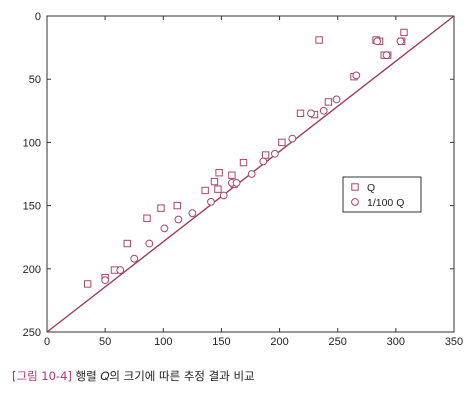 The height and width of the screenshot is (400, 469). What do you see at coordinates (35, 80) in the screenshot?
I see `y-tick-label: 50` at bounding box center [35, 80].